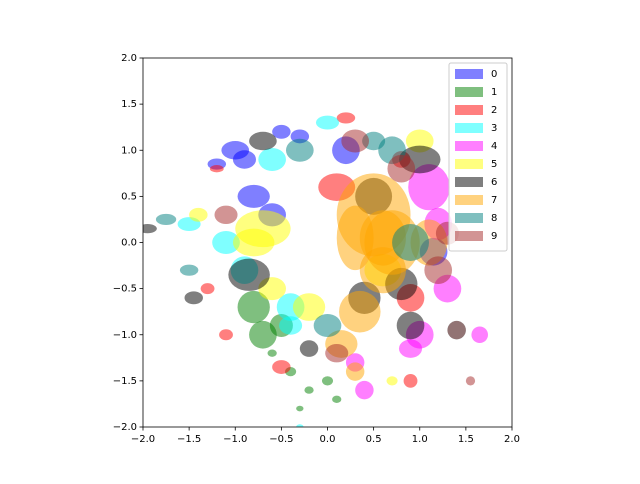  What do you see at coordinates (494, 92) in the screenshot?
I see `legend-label: 1` at bounding box center [494, 92].